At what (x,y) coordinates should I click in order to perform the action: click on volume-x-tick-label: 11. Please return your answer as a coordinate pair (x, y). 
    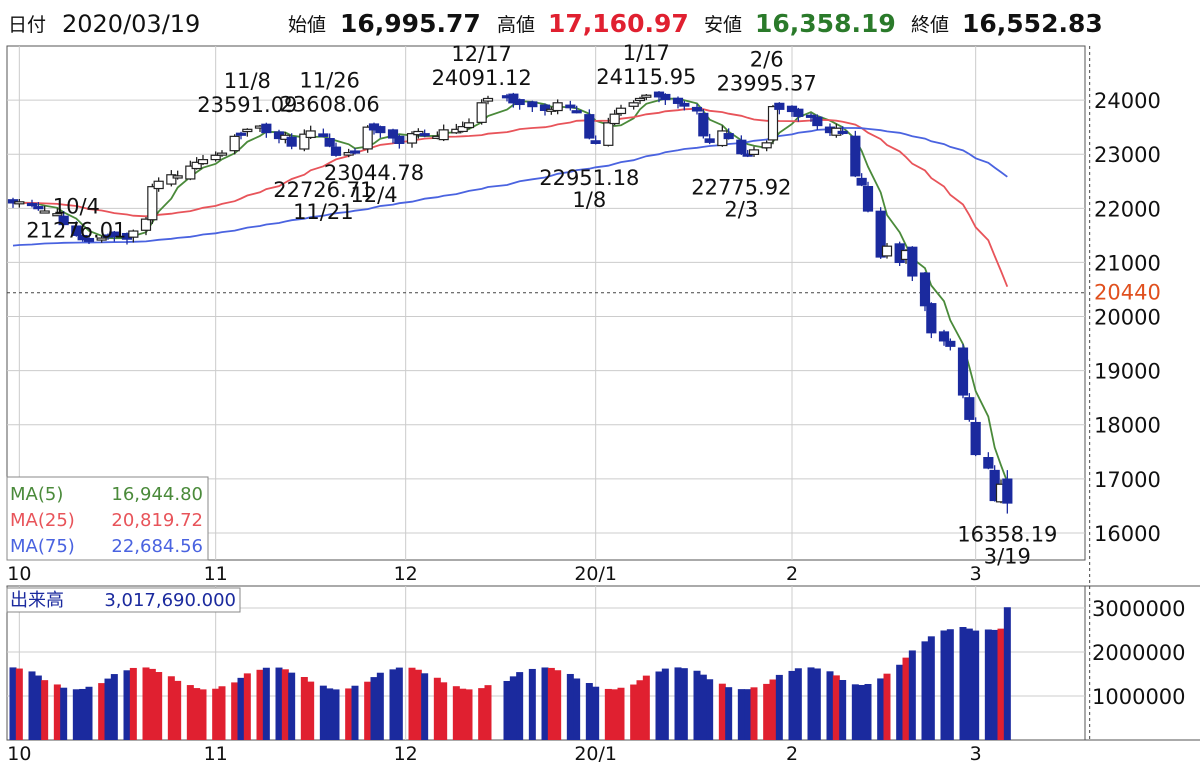
    Looking at the image, I should click on (216, 754).